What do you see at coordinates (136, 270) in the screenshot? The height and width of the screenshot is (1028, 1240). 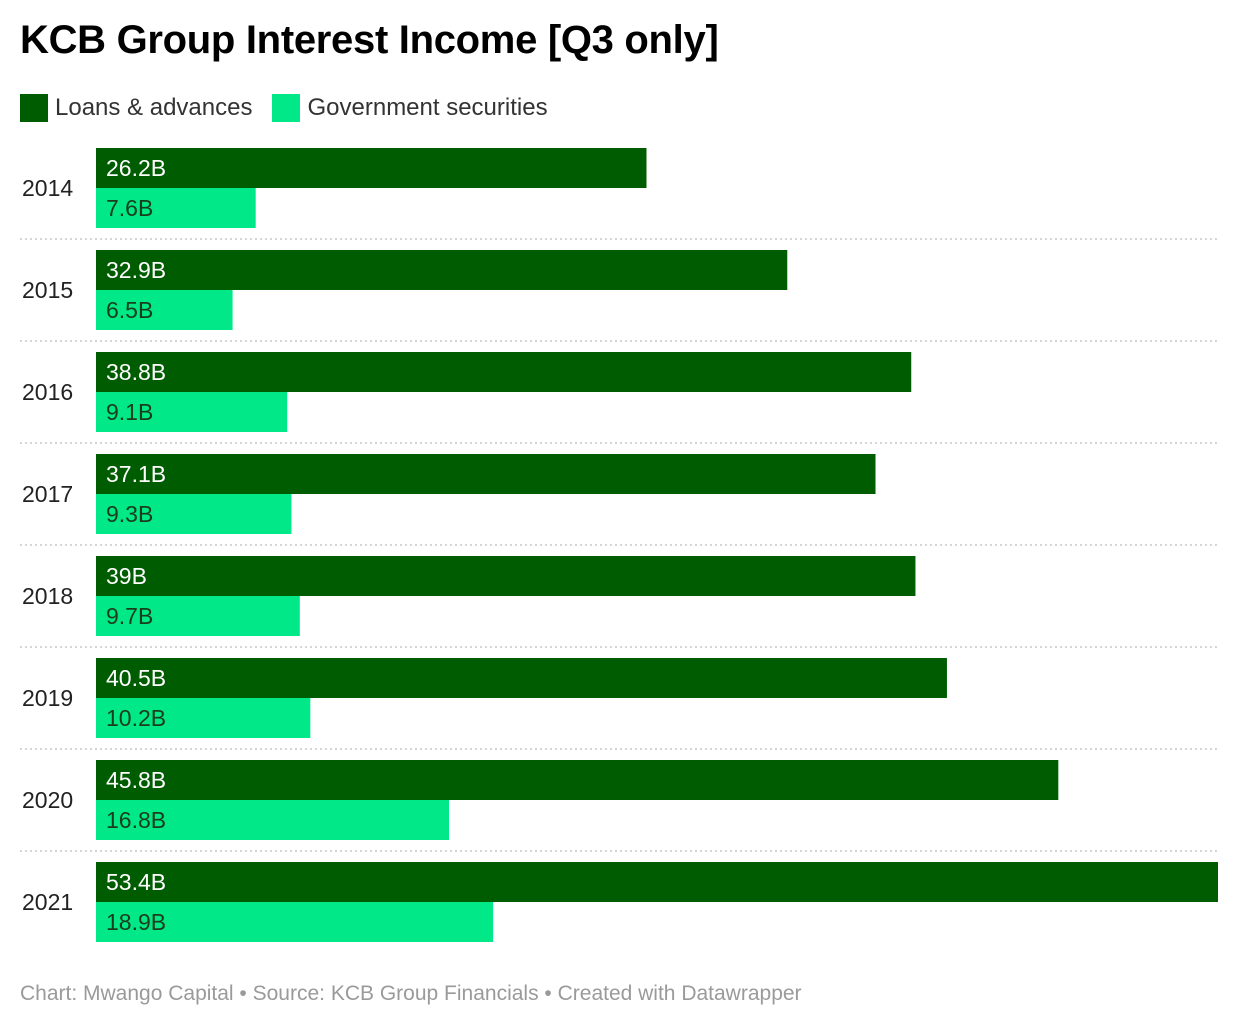 I see `data-label-loans-2015: 32.9B` at bounding box center [136, 270].